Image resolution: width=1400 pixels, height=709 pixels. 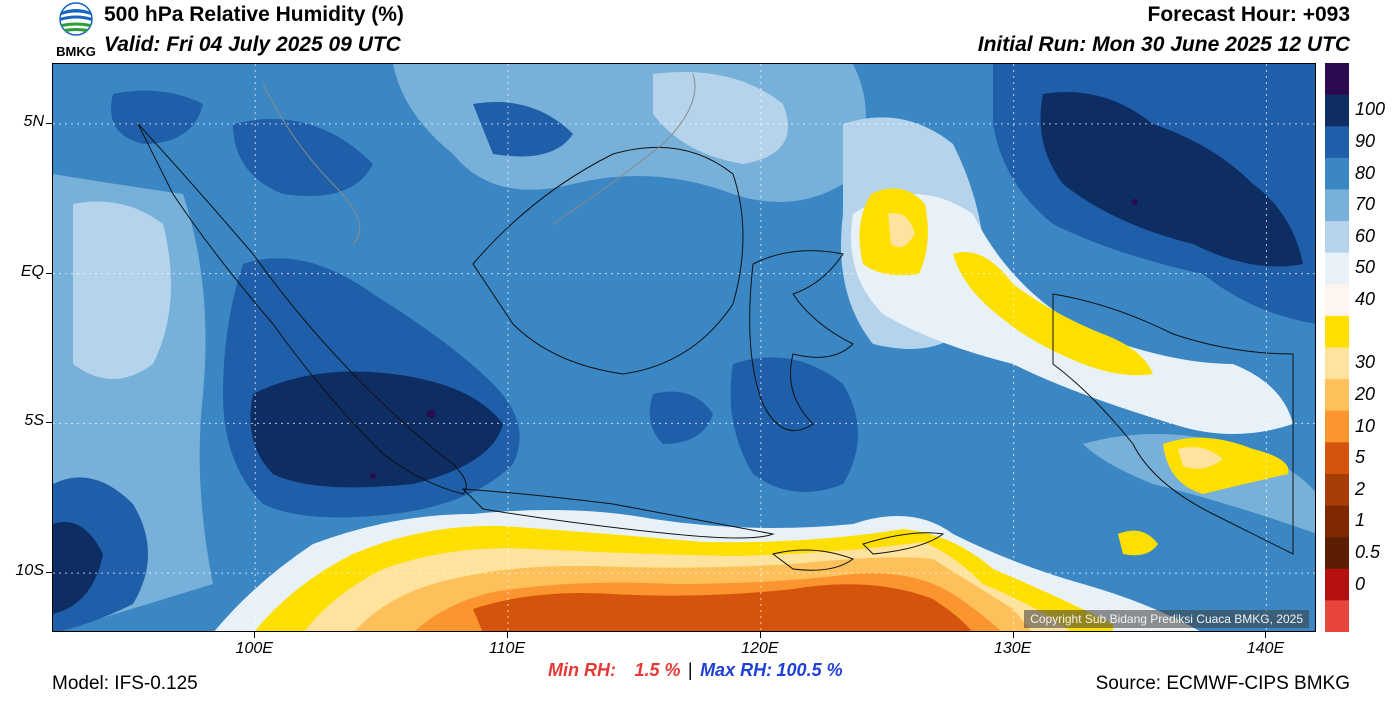 I want to click on y-tick-label: 5N, so click(x=33, y=121).